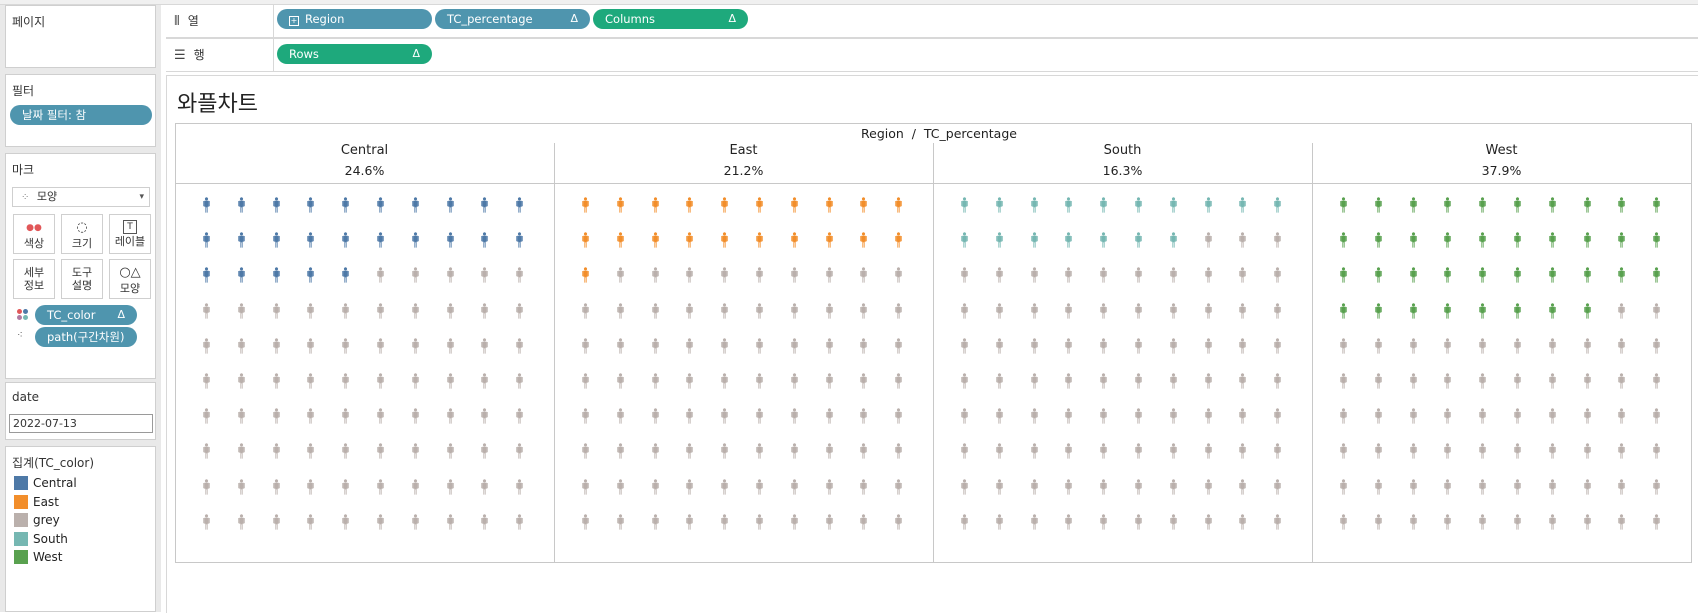  Describe the element at coordinates (41, 539) in the screenshot. I see `legend-item: South` at that location.